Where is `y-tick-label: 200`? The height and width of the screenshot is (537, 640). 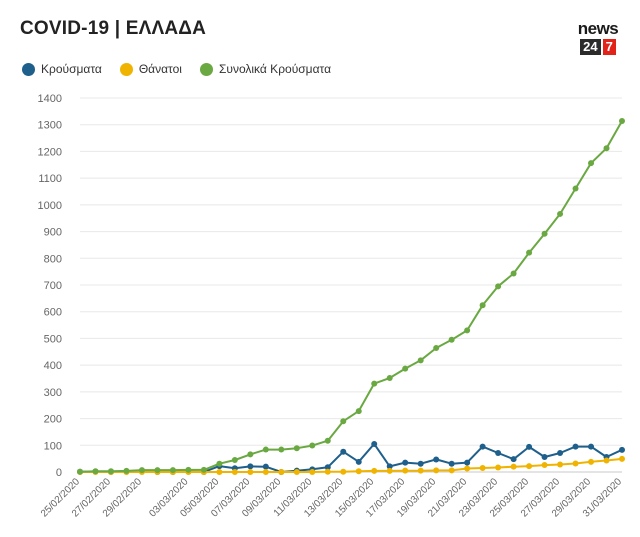 y-tick-label: 200 is located at coordinates (53, 420).